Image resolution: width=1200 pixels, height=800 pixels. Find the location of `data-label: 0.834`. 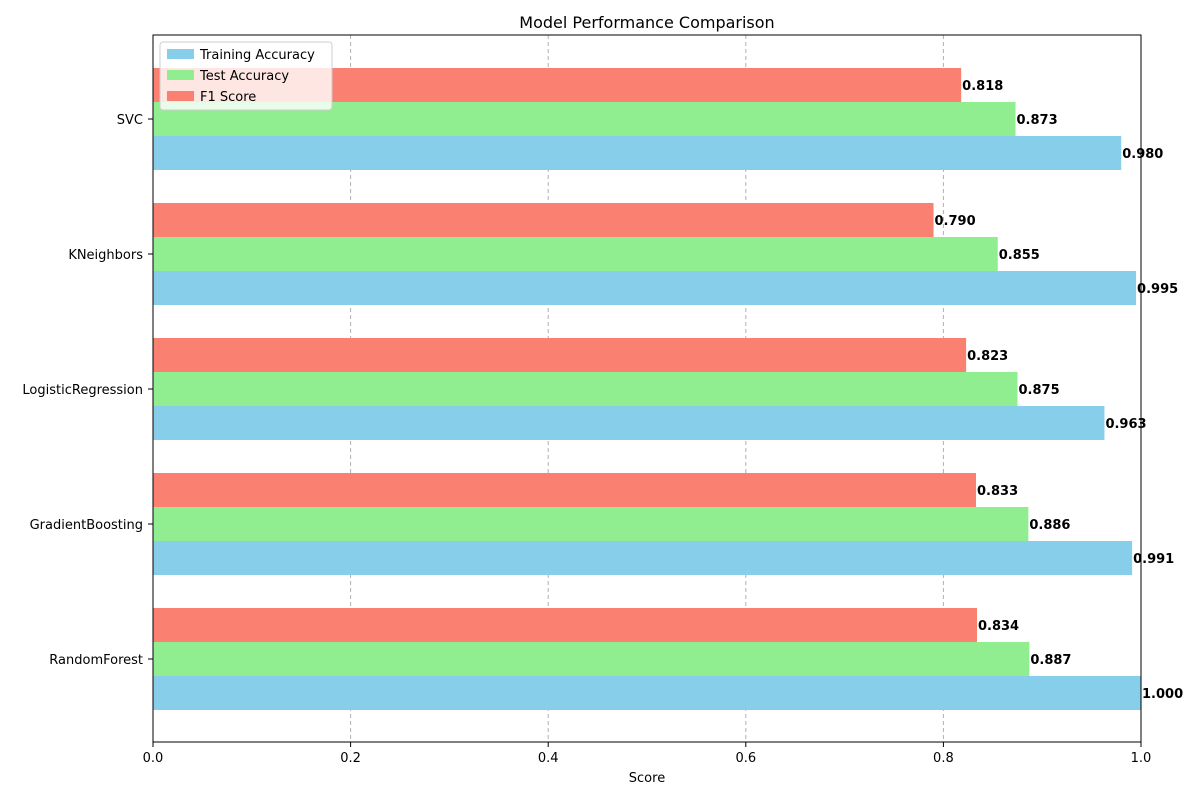

data-label: 0.834 is located at coordinates (998, 626).